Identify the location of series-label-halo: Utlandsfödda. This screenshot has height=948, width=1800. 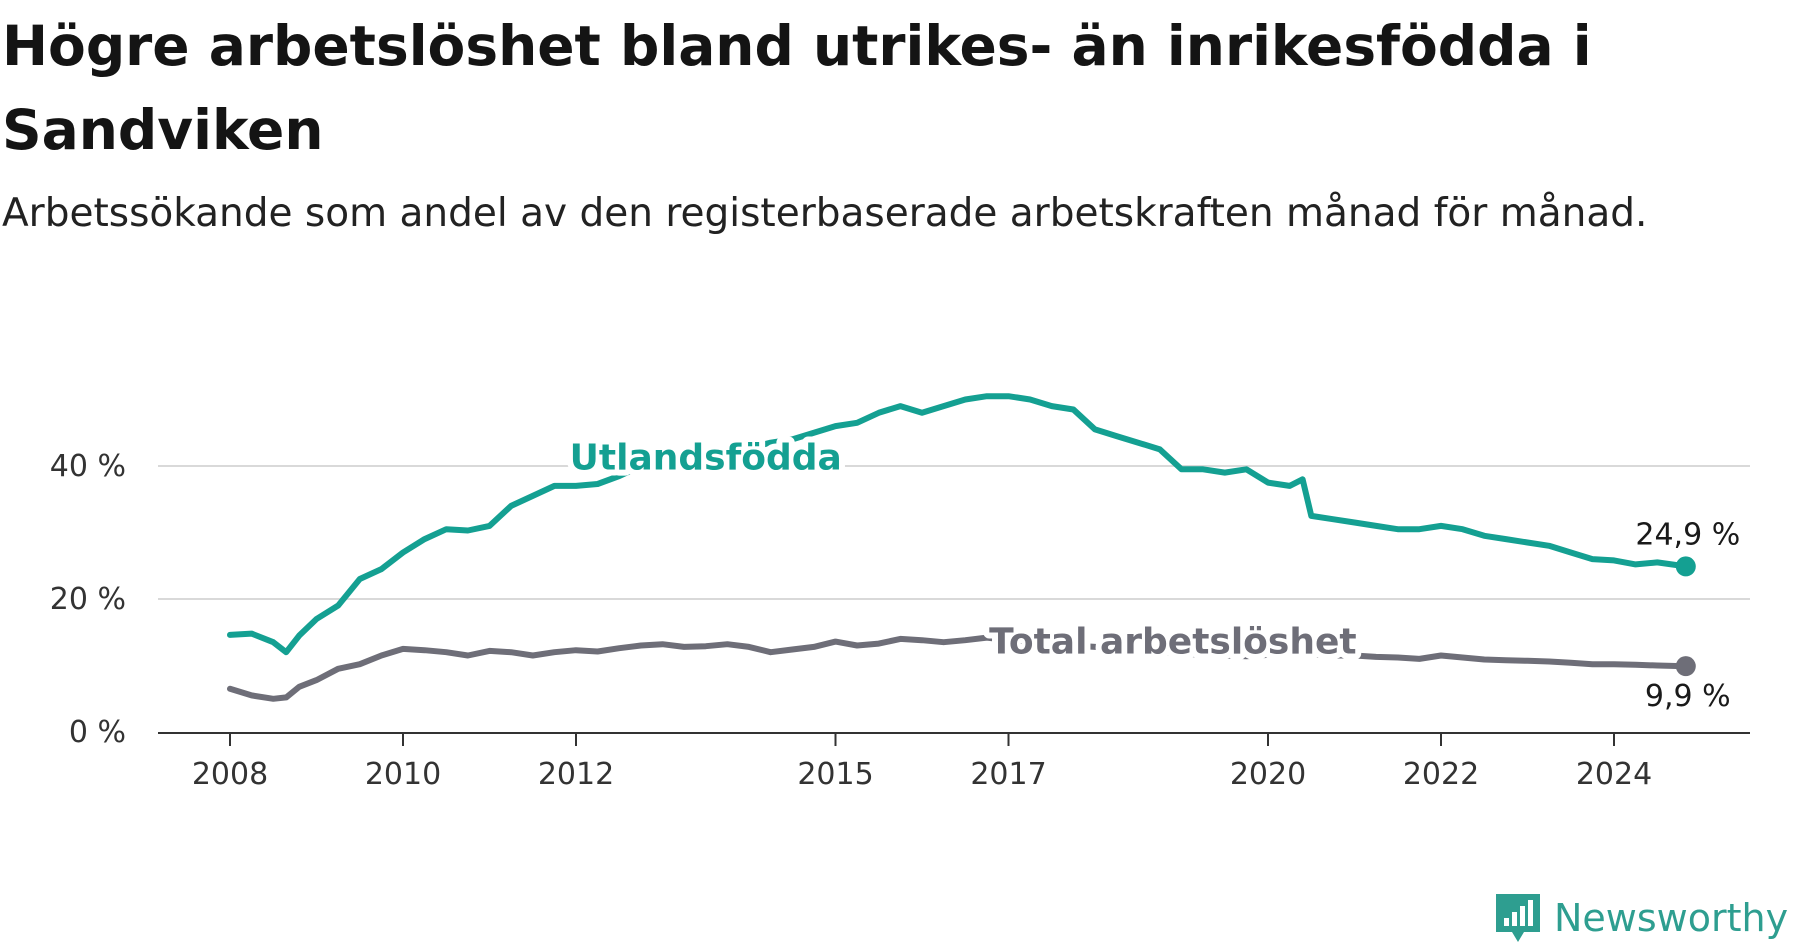
(706, 457).